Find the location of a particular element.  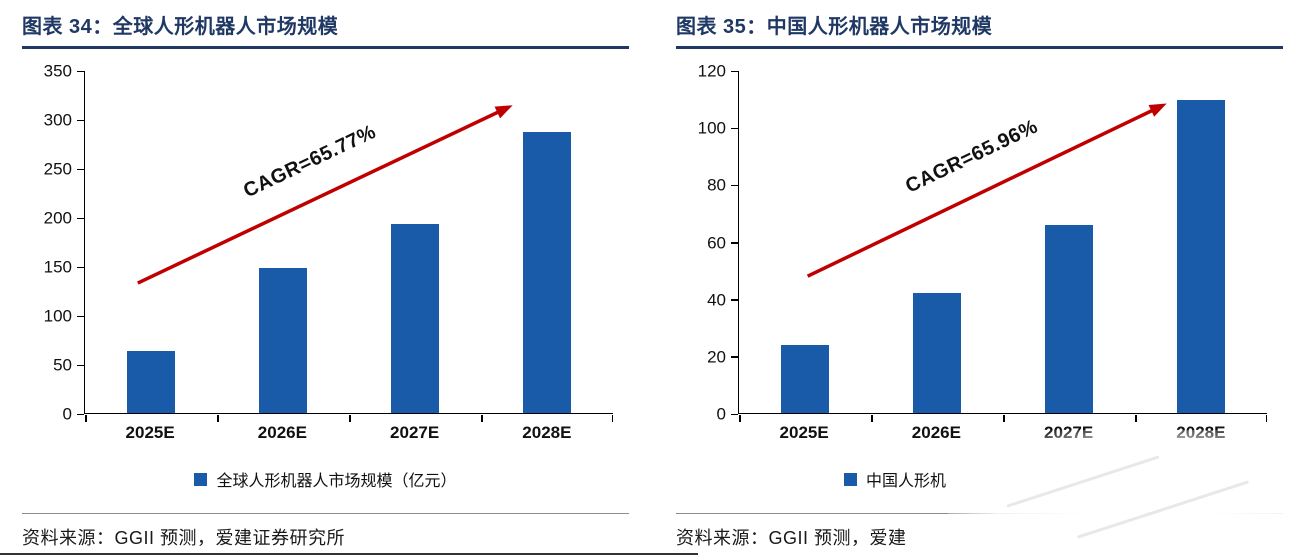

y-tick-label: 300 is located at coordinates (57, 120).